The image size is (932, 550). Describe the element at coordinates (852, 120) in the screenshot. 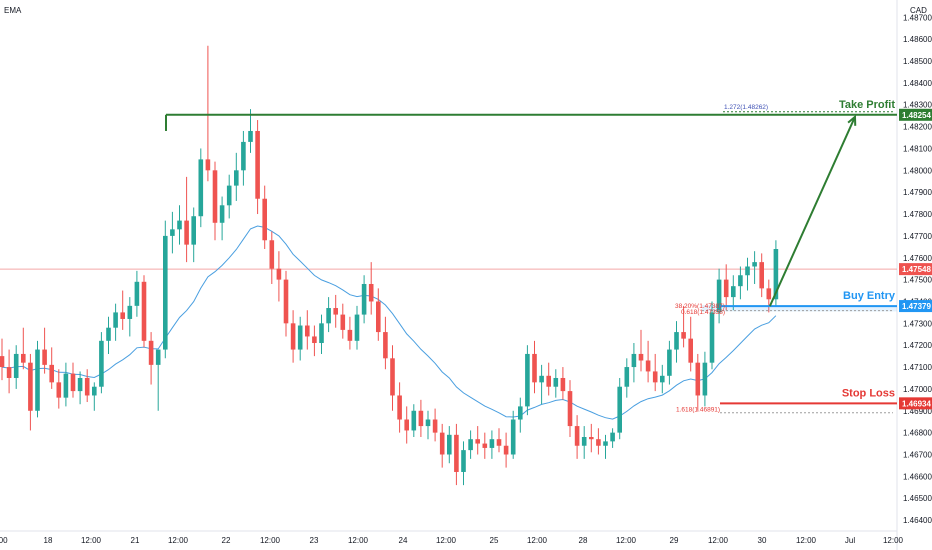

I see `projection-arrowhead` at that location.